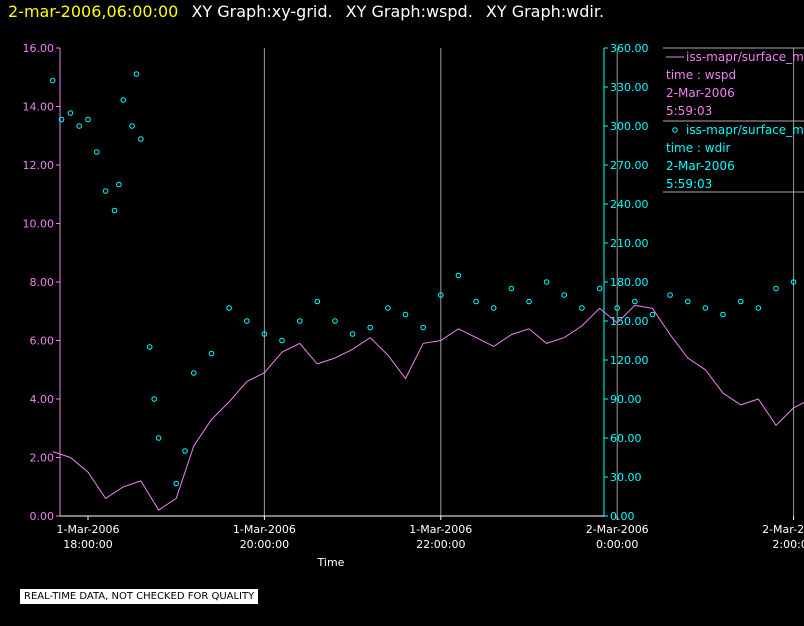 The image size is (804, 626). What do you see at coordinates (629, 282) in the screenshot?
I see `right-tick-label: 180.00` at bounding box center [629, 282].